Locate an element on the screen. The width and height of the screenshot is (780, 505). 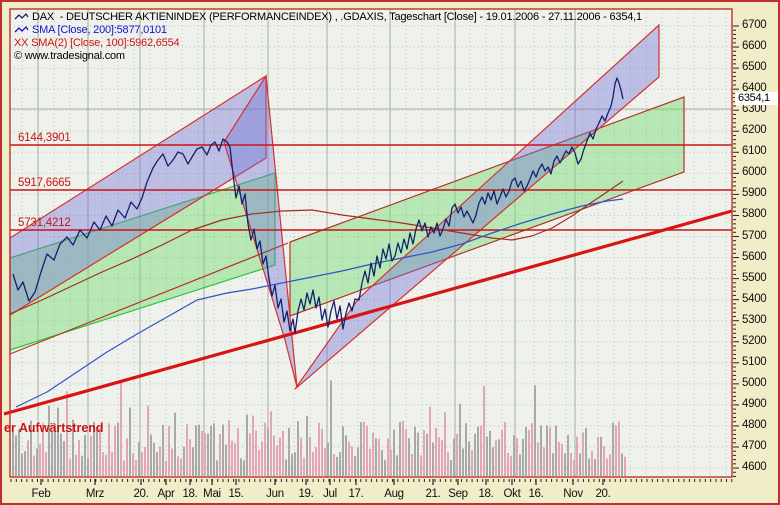
x-axis-label: Okt is located at coordinates (512, 494).